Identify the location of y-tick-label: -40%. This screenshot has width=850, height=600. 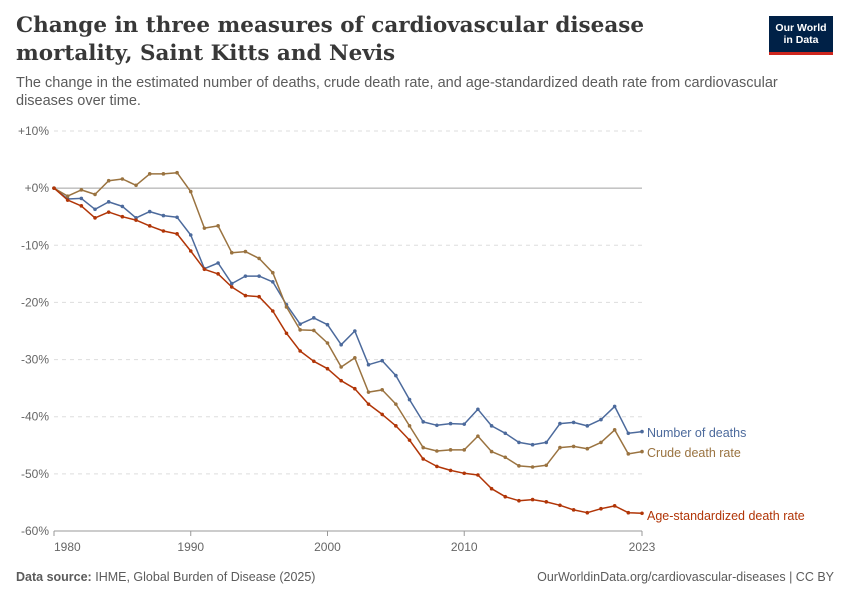
(35, 417).